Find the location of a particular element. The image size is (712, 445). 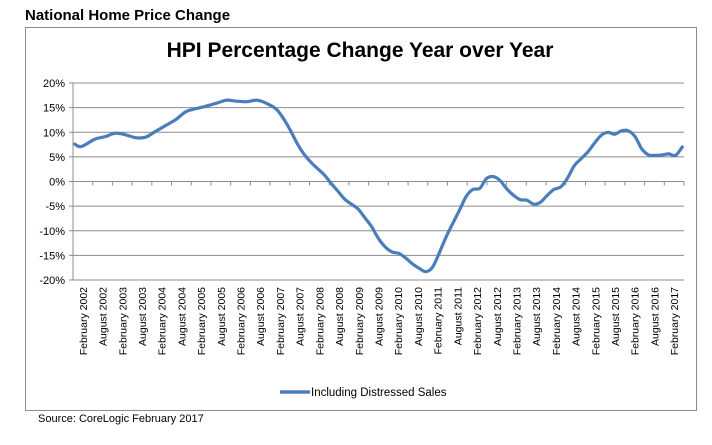

x-tick-label: February 2015 is located at coordinates (596, 321).